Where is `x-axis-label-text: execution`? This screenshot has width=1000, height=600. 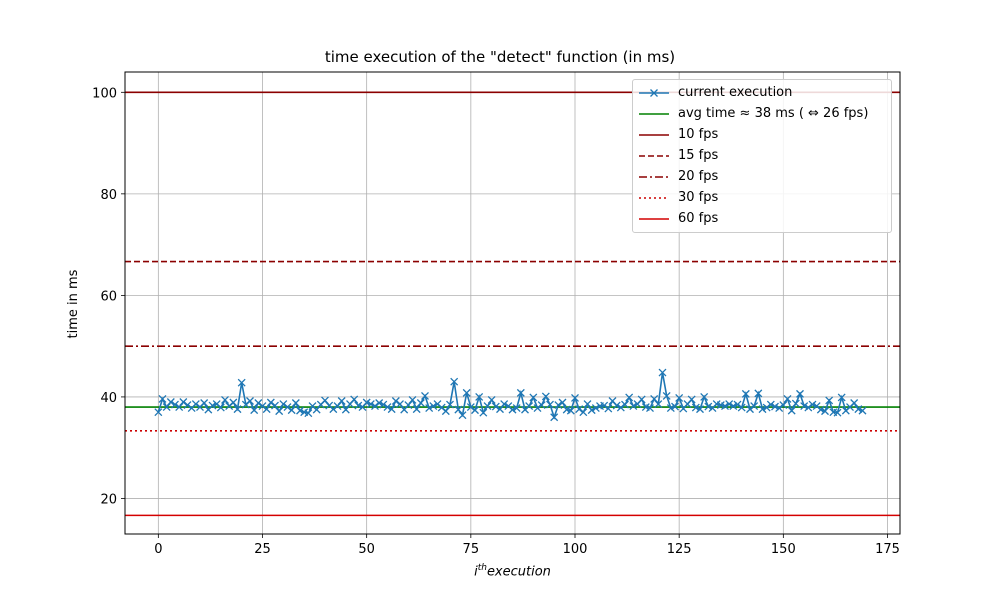 x-axis-label-text: execution is located at coordinates (518, 572).